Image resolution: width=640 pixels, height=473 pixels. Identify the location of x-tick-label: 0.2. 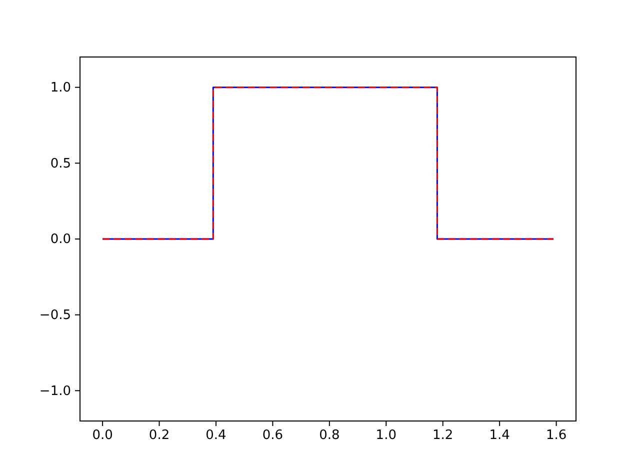
(159, 436).